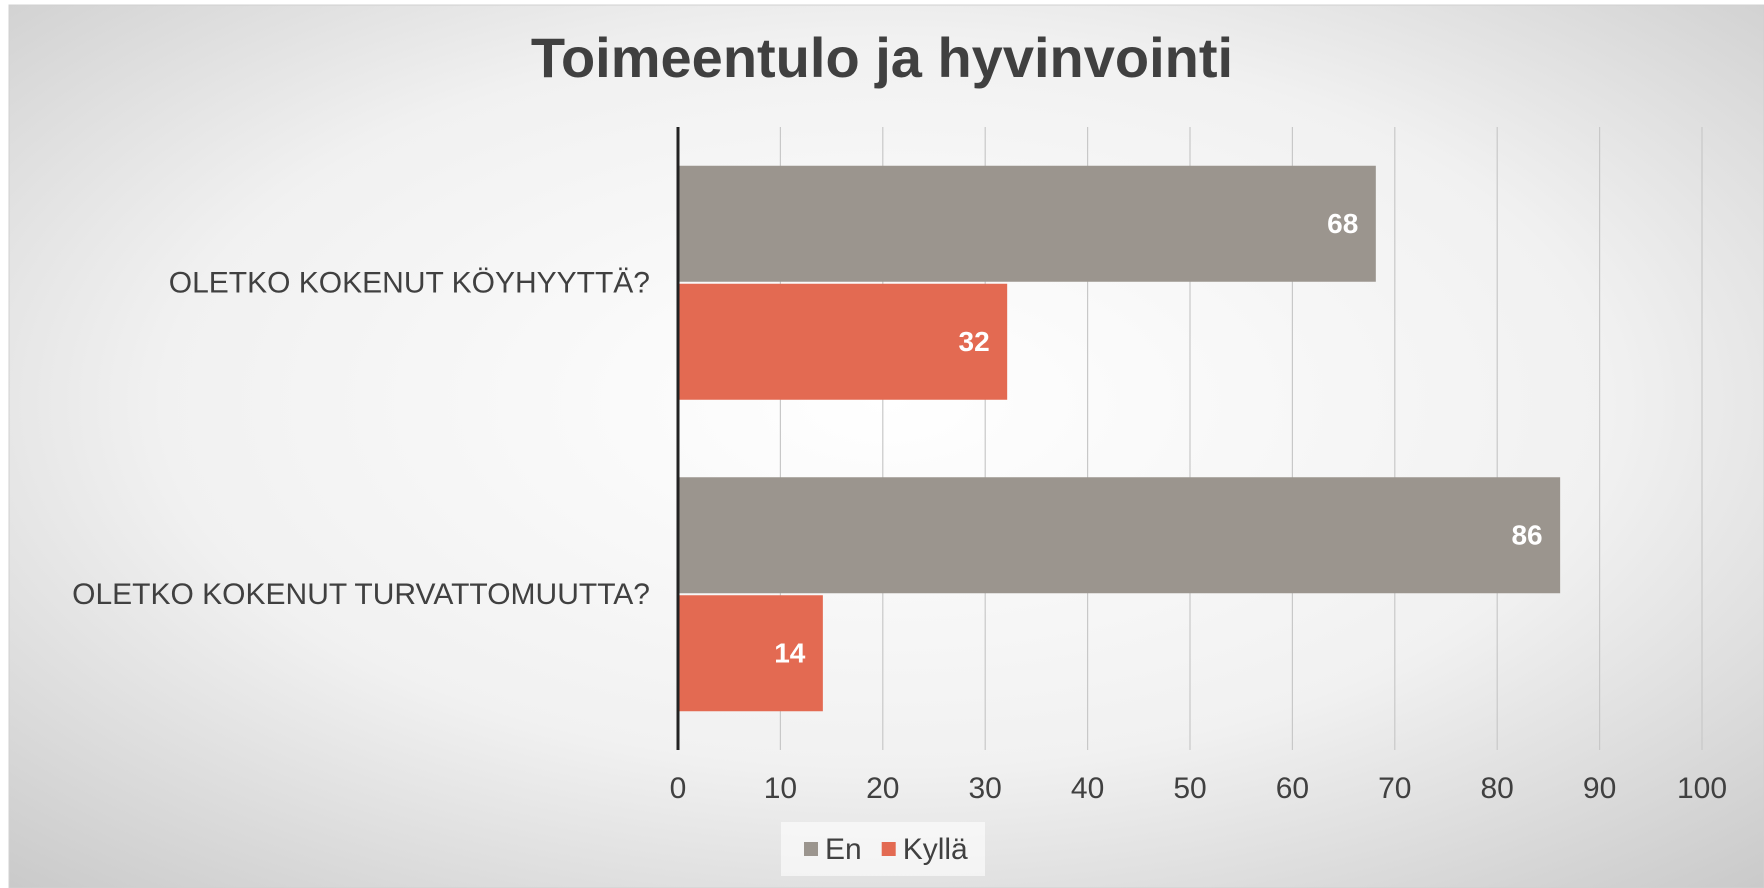  Describe the element at coordinates (1599, 788) in the screenshot. I see `x-tick-label: 90` at that location.